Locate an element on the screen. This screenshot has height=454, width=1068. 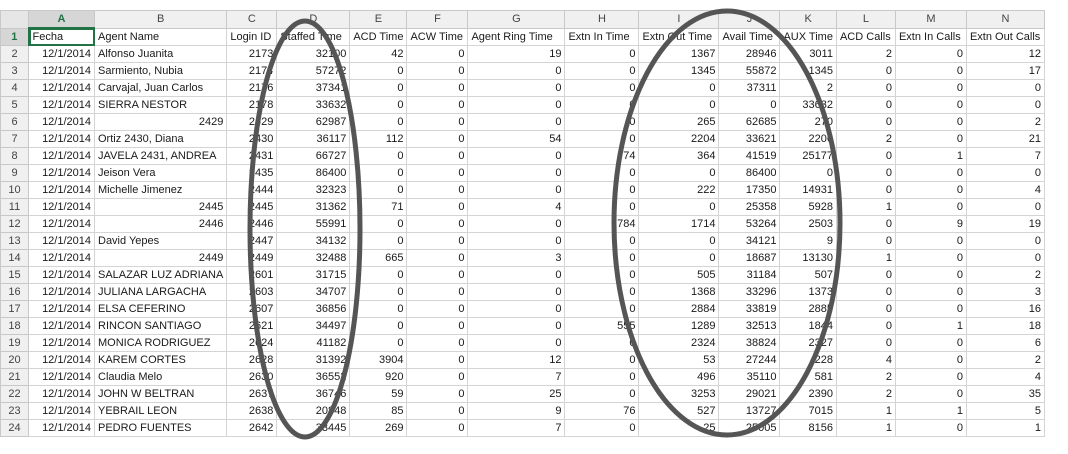
data-cell: 86400 is located at coordinates (313, 173).